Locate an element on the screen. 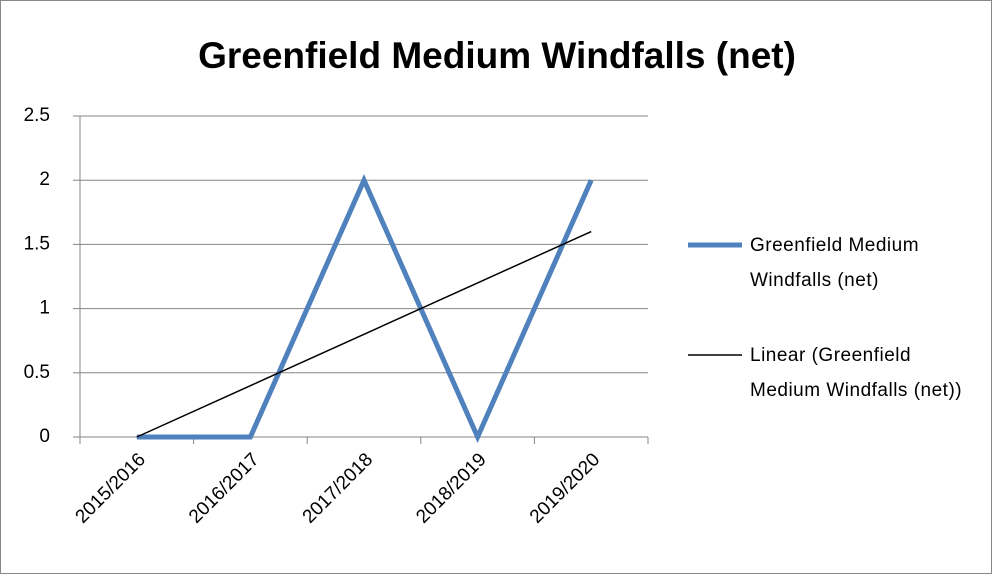 The image size is (993, 575). y-tick-label: 0.5 is located at coordinates (37, 372).